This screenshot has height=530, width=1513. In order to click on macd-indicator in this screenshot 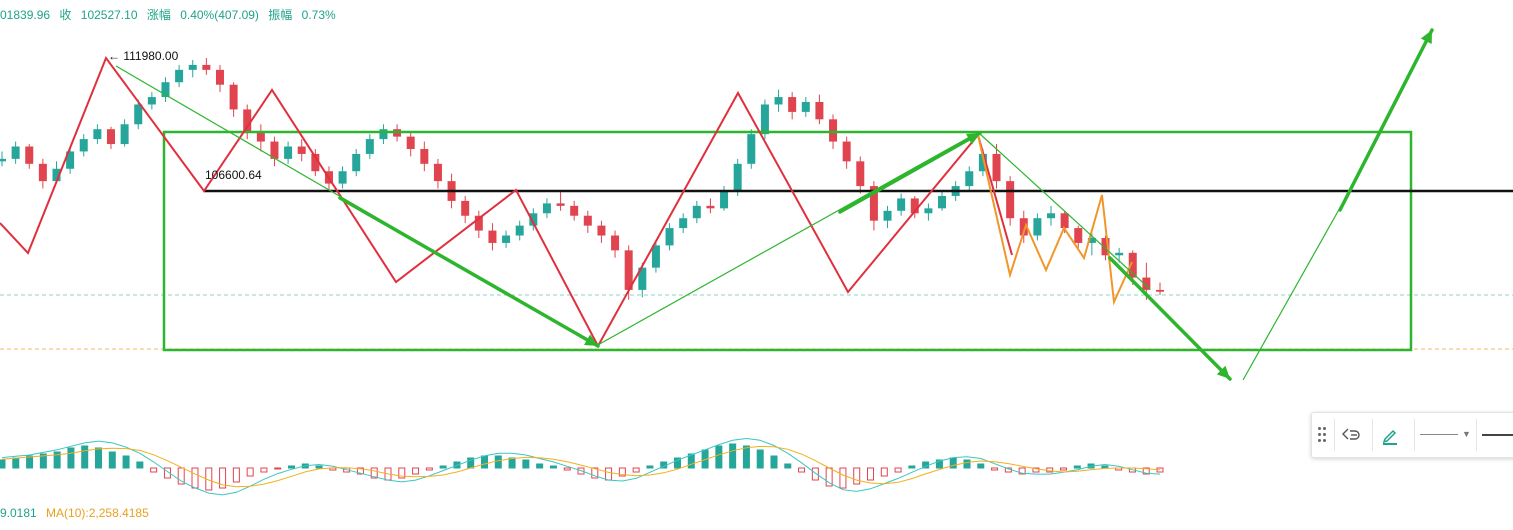, I will do `click(582, 466)`.